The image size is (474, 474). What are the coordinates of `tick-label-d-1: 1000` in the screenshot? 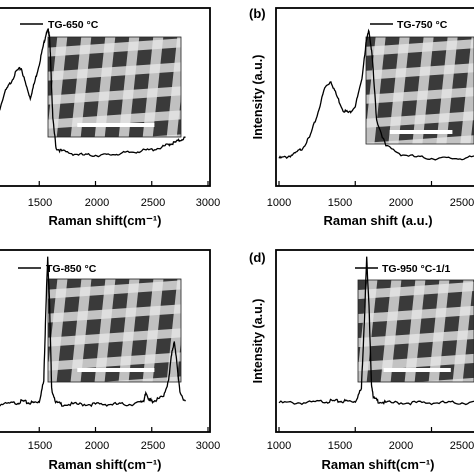 It's located at (279, 446).